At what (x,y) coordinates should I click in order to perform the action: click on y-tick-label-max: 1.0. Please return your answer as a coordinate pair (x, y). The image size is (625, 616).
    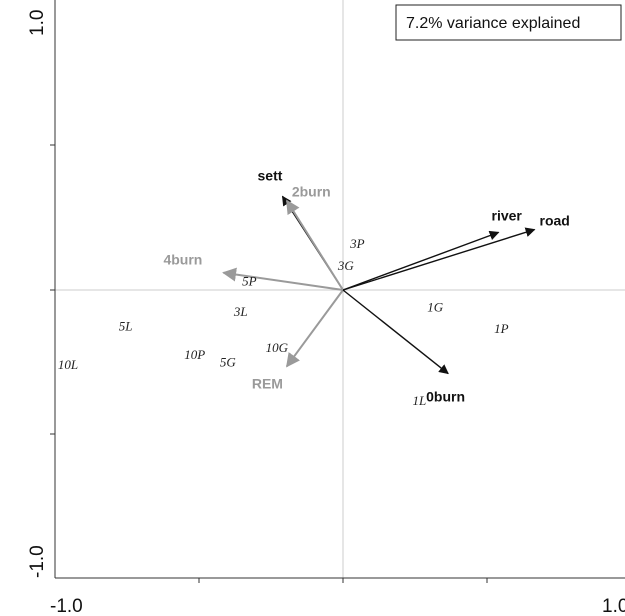
    Looking at the image, I should click on (37, 23).